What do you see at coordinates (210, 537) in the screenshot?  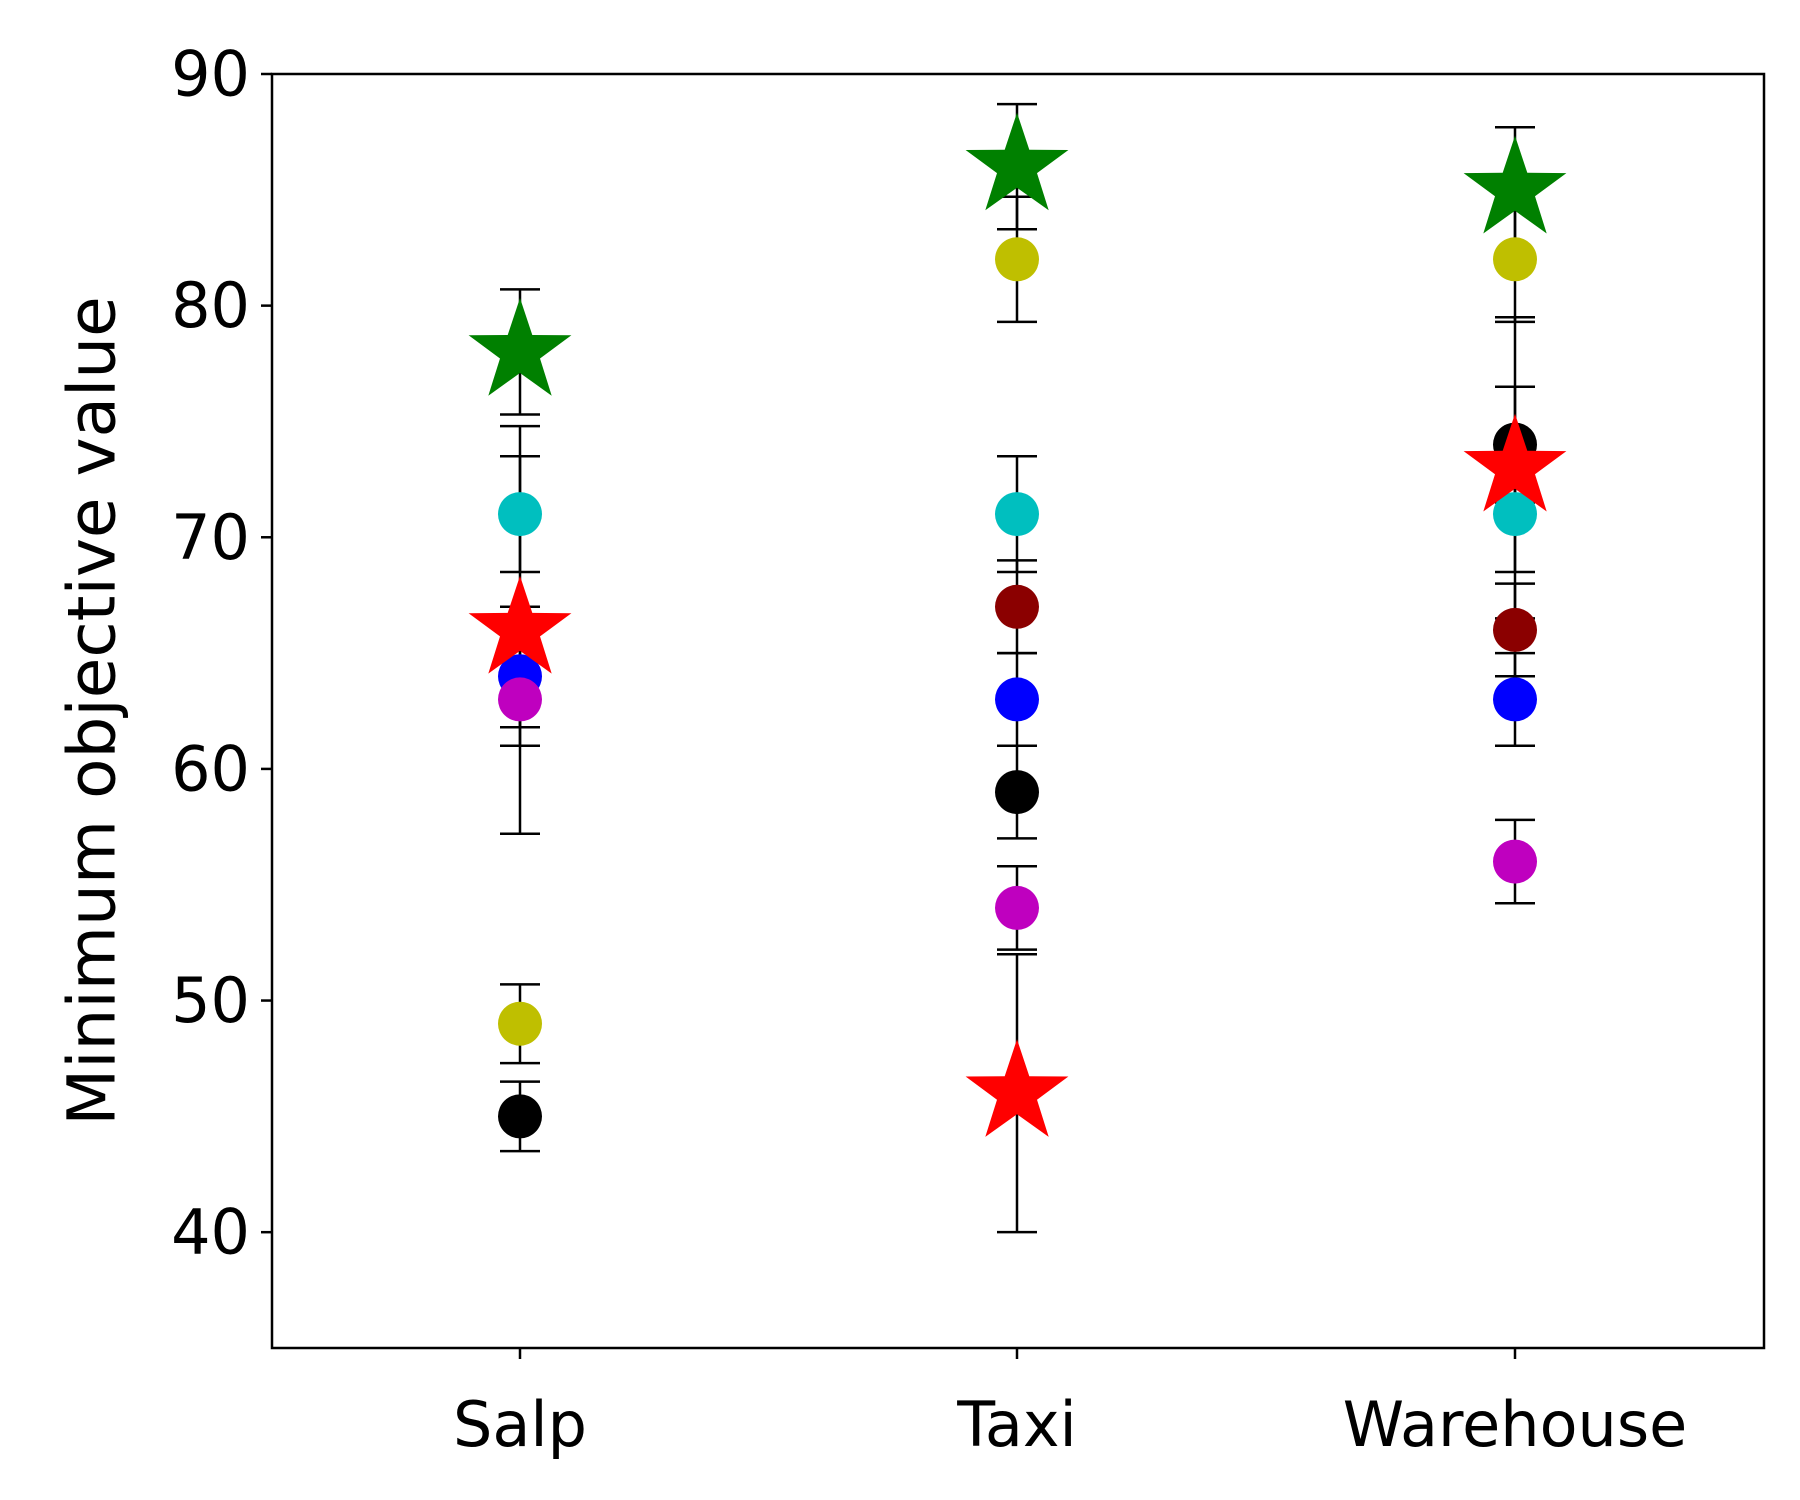 I see `y-tick-label: 70` at bounding box center [210, 537].